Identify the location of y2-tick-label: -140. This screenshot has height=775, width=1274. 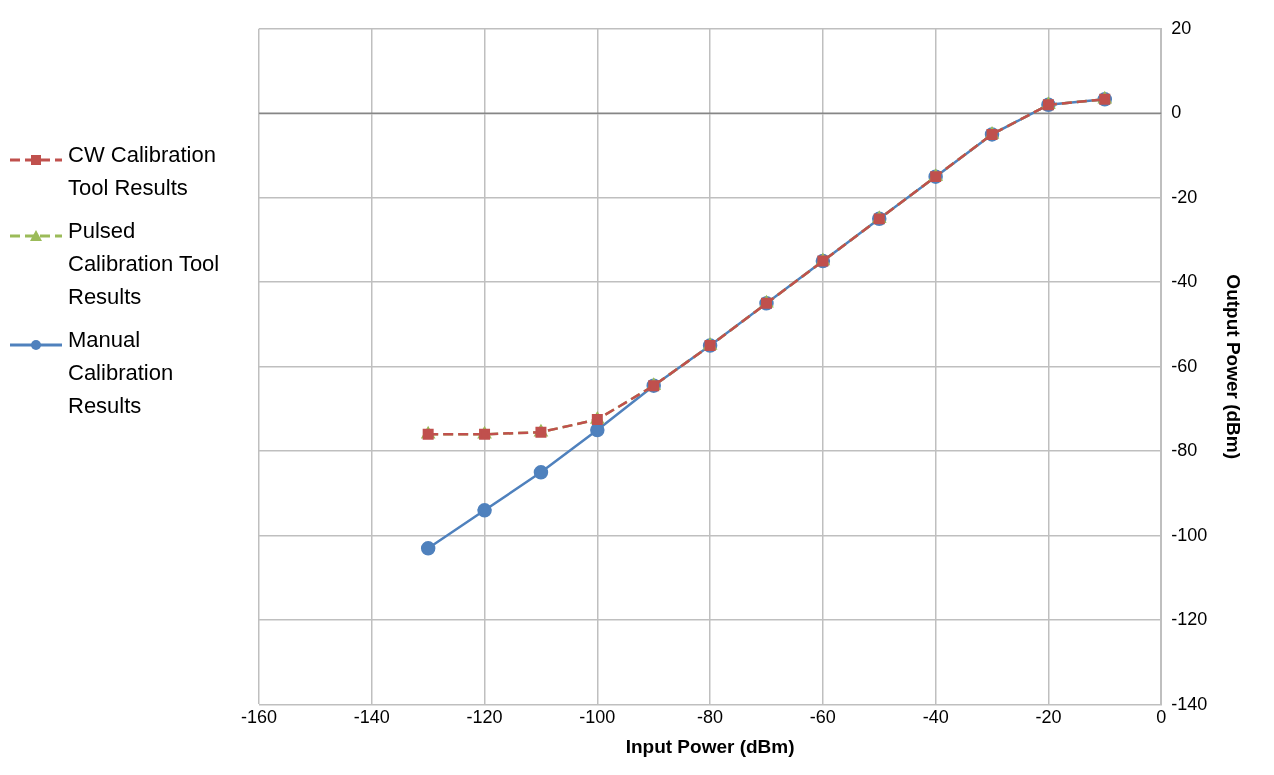
(1189, 703).